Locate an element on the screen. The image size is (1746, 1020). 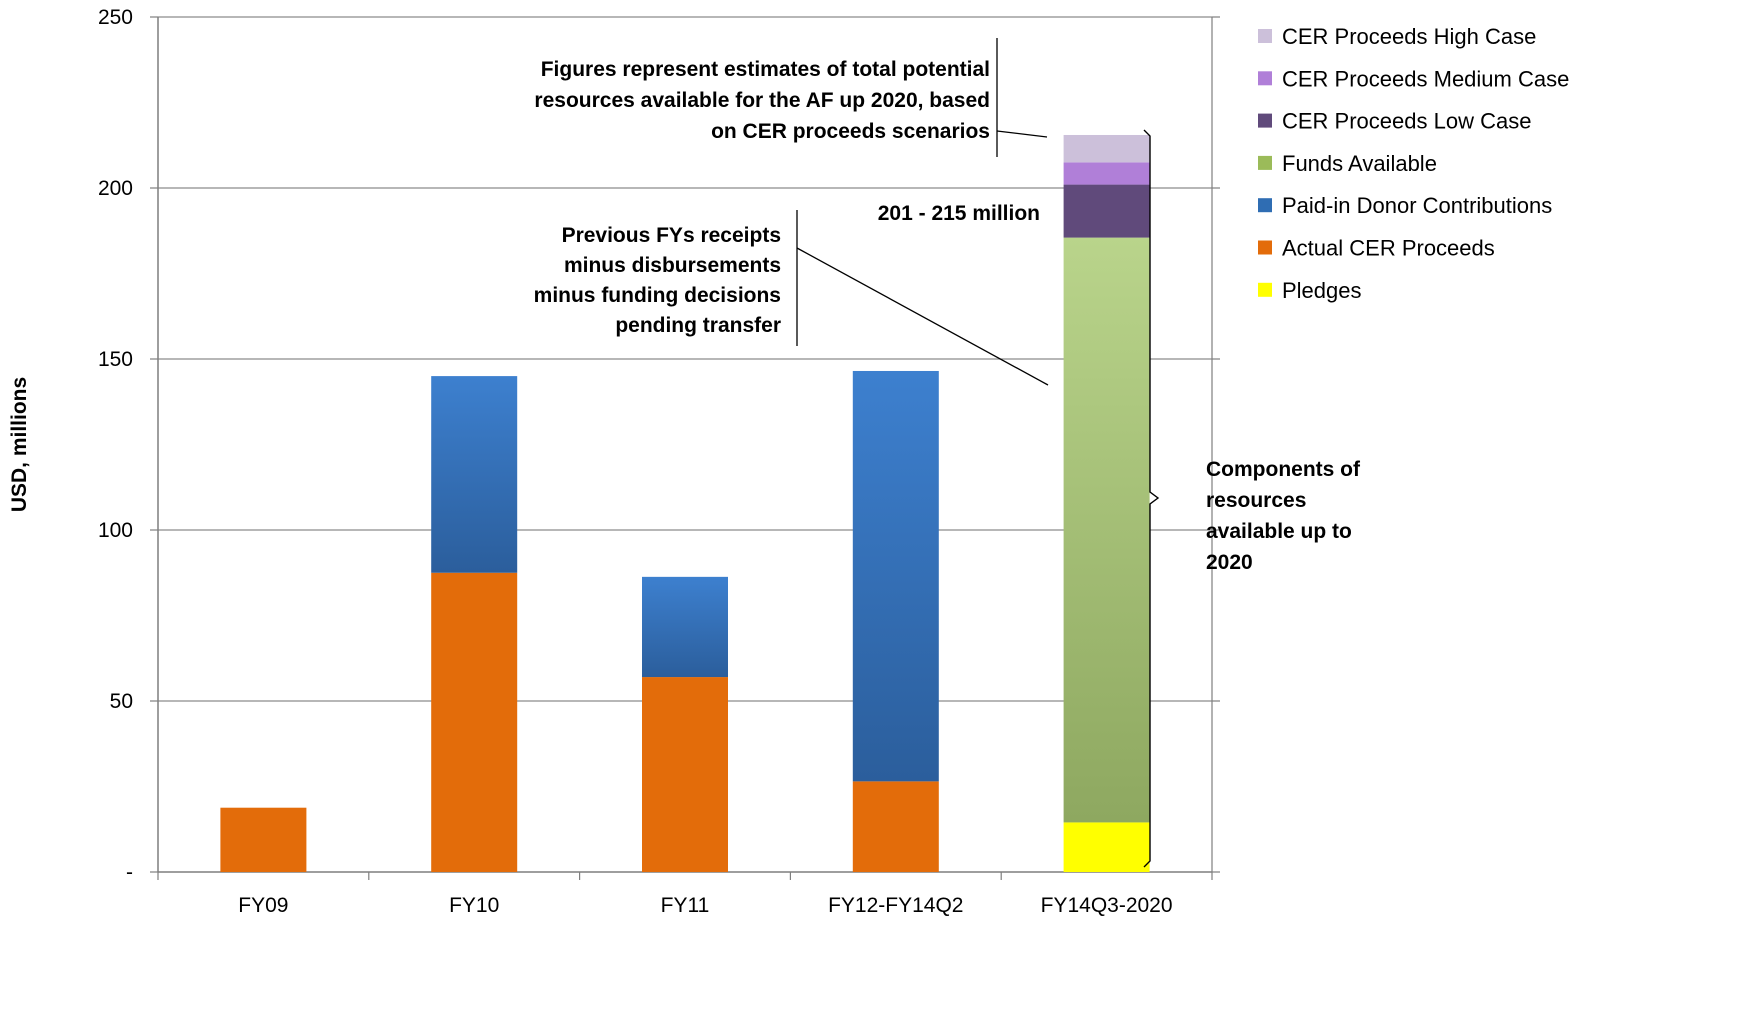
bar-funds-available is located at coordinates (1106, 530).